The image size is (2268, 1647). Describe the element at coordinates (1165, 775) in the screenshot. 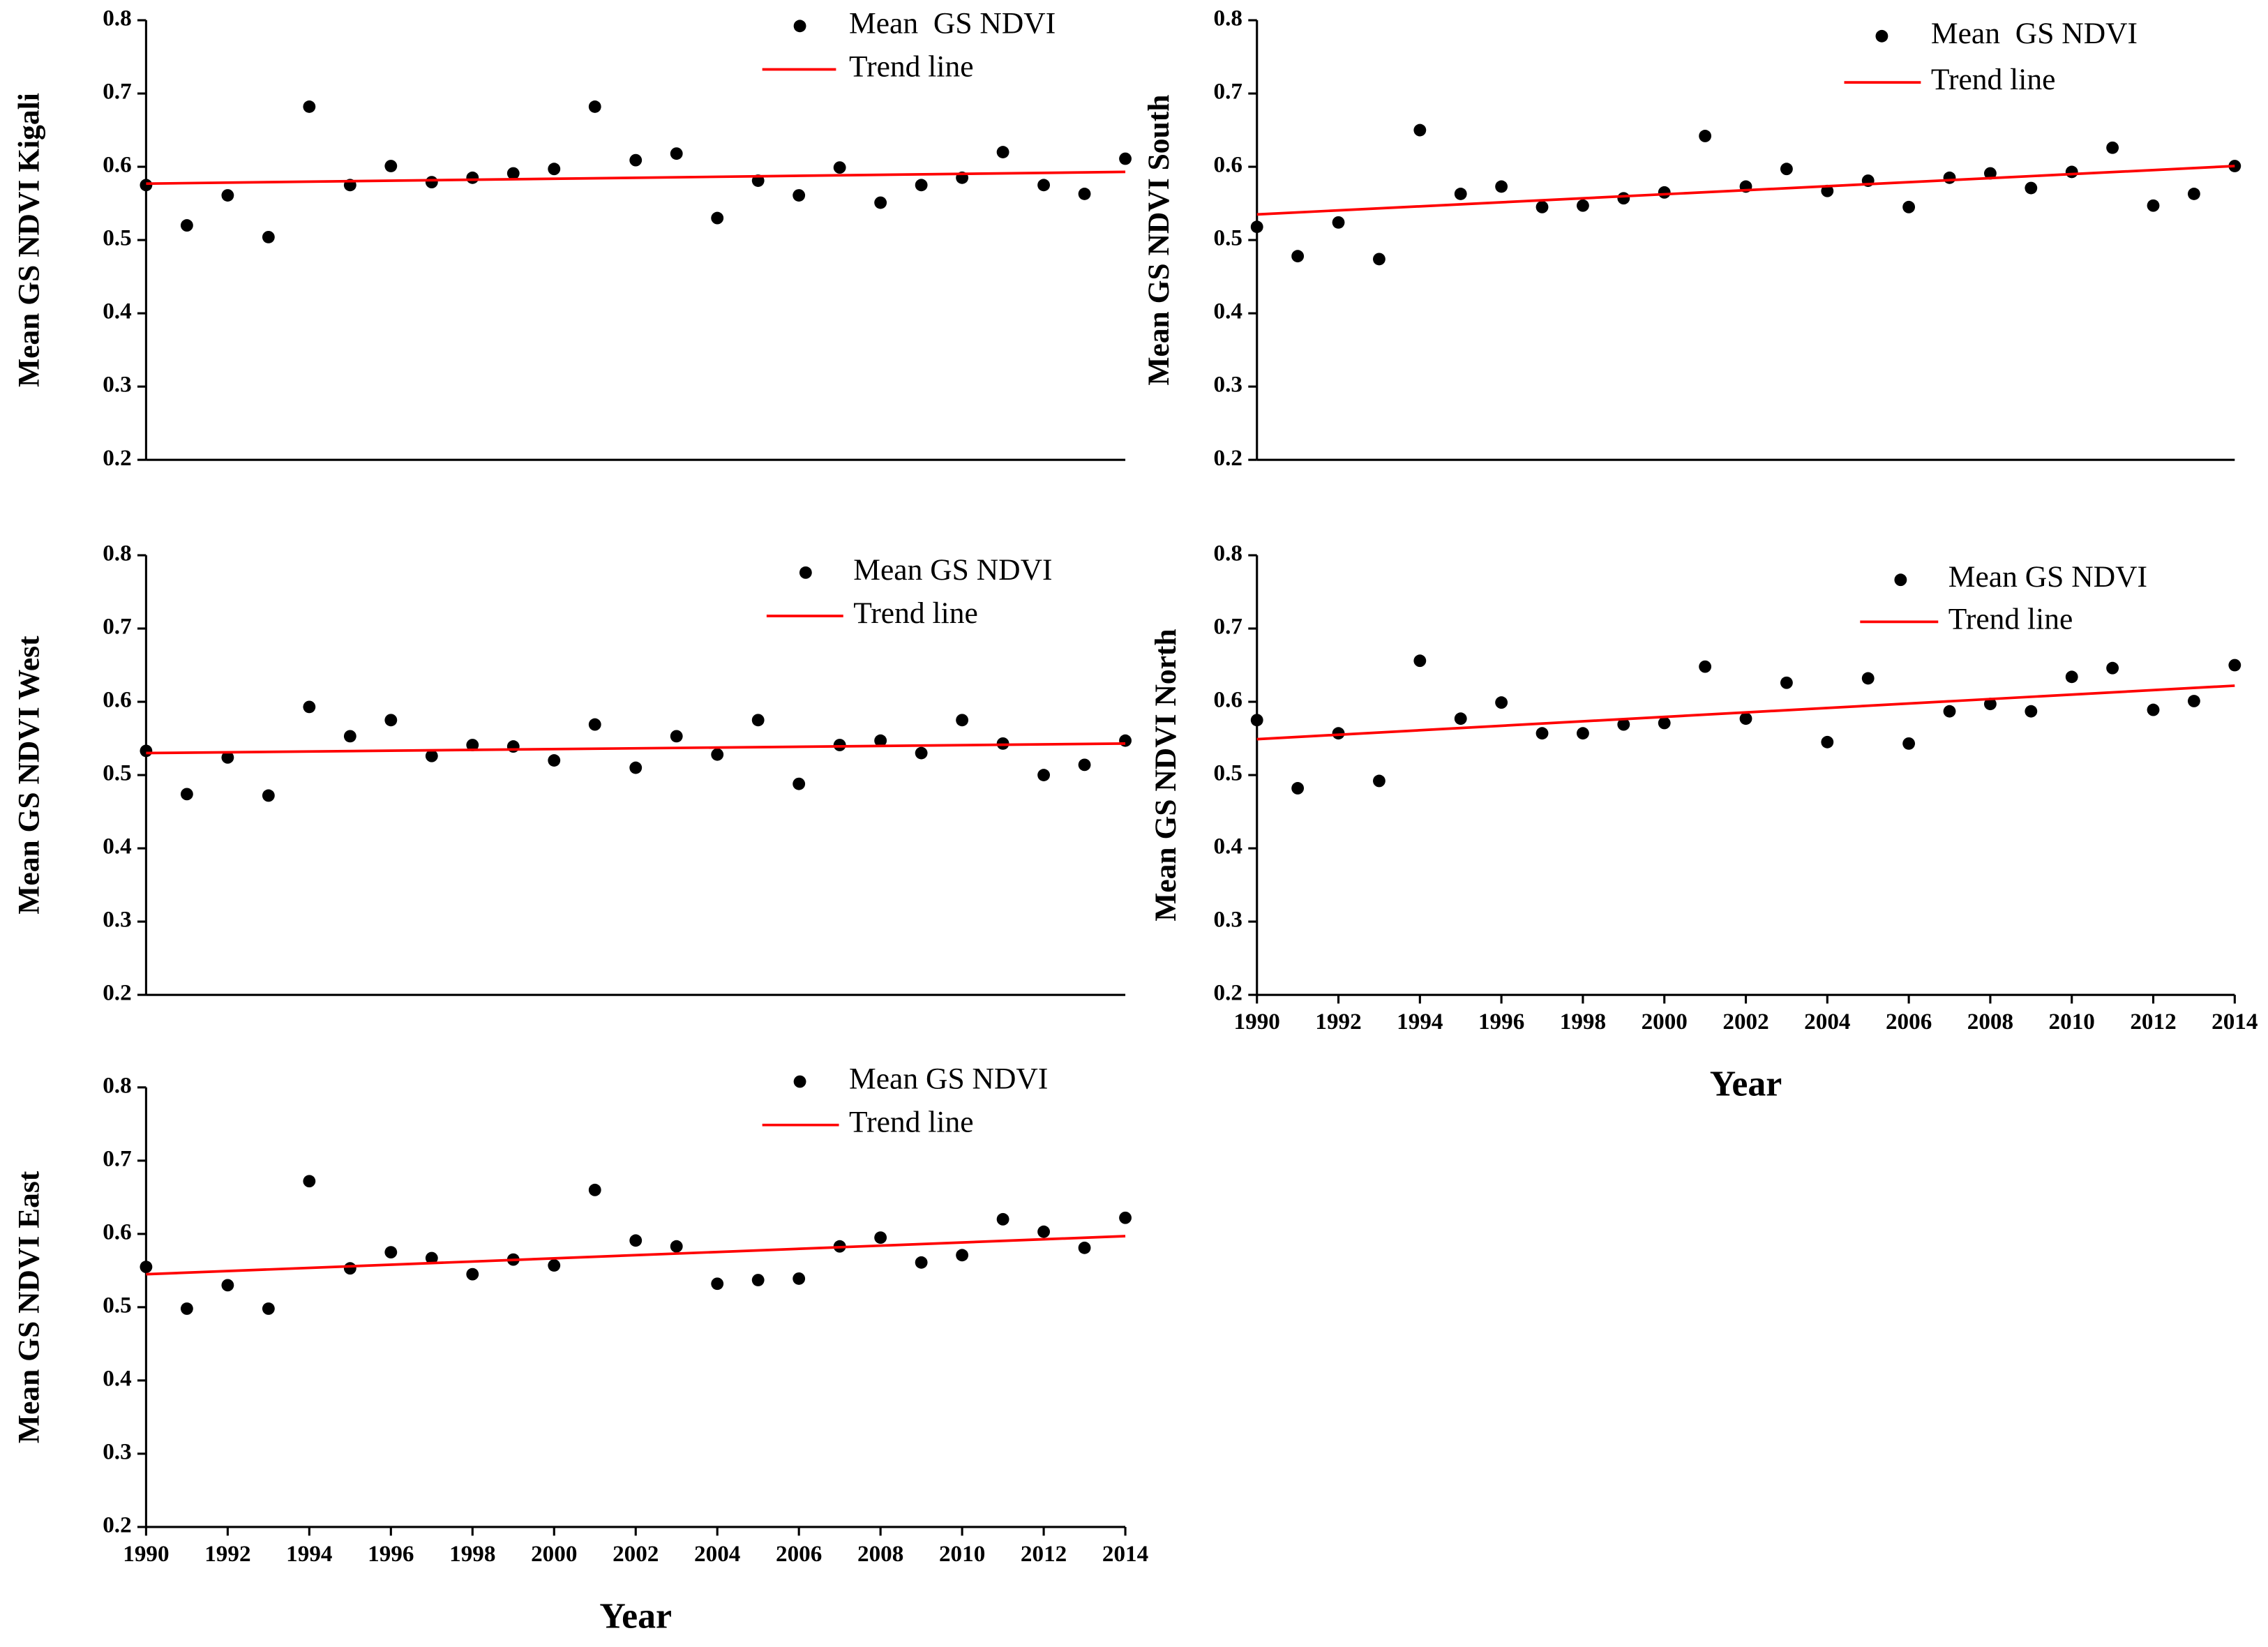

I see `y-axis-label: Mean GS NDVI North` at that location.